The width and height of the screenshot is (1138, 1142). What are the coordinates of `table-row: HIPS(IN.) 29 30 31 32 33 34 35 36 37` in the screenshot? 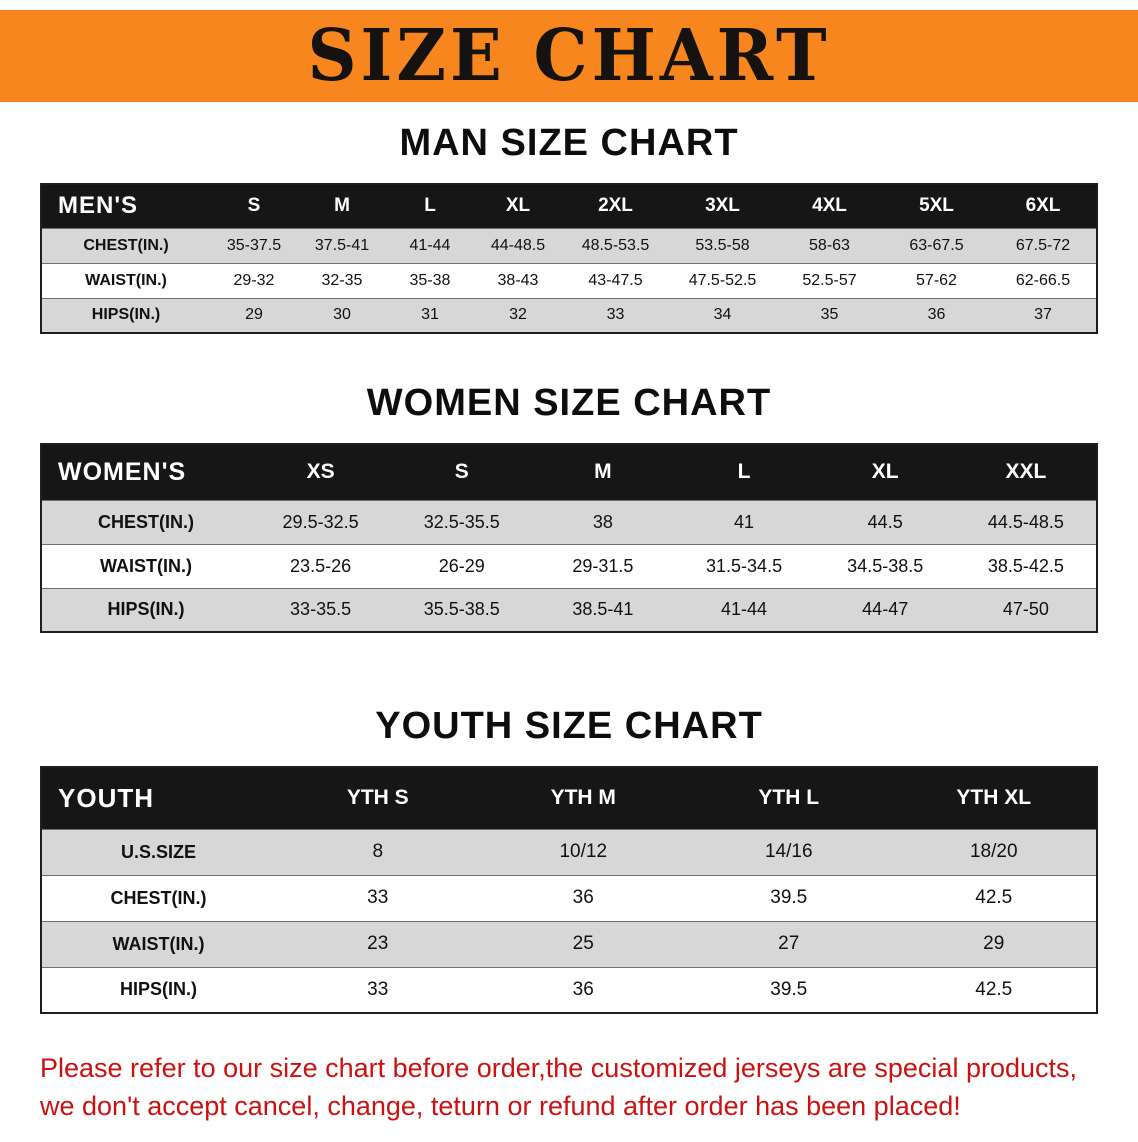 It's located at (569, 315).